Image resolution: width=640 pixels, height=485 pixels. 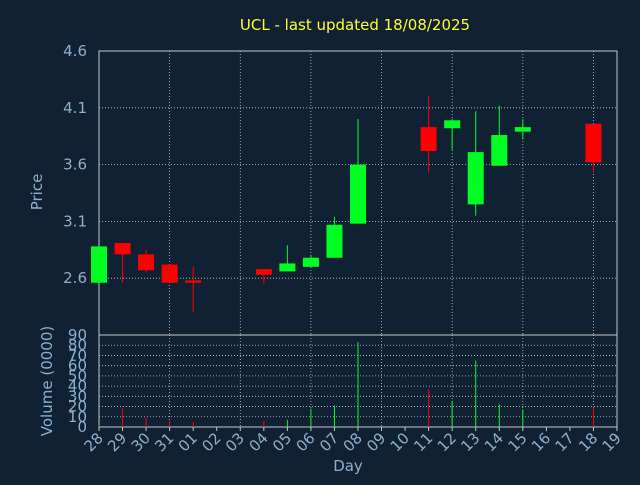 I want to click on x-axis-label: Day, so click(x=348, y=466).